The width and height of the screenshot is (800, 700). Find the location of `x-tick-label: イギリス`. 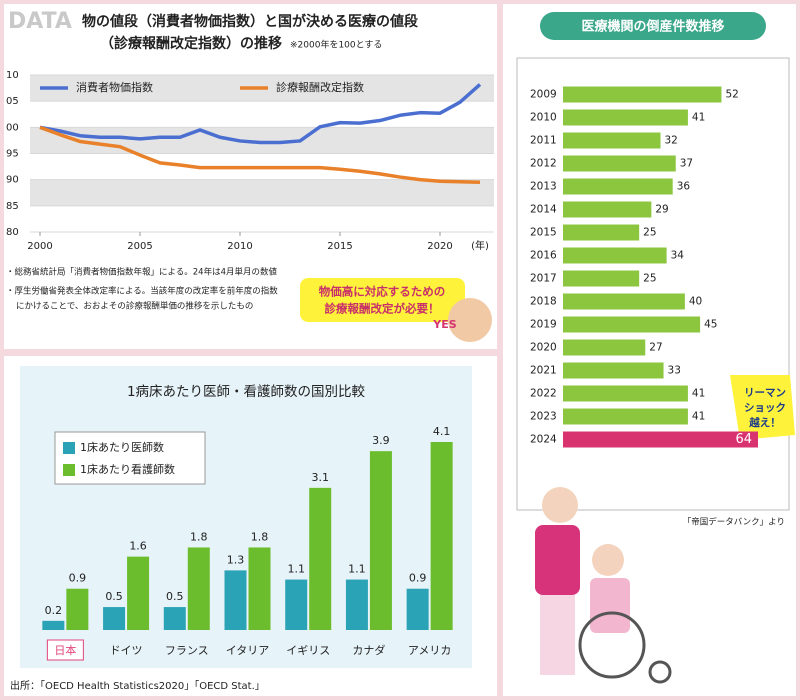

x-tick-label: イギリス is located at coordinates (308, 650).